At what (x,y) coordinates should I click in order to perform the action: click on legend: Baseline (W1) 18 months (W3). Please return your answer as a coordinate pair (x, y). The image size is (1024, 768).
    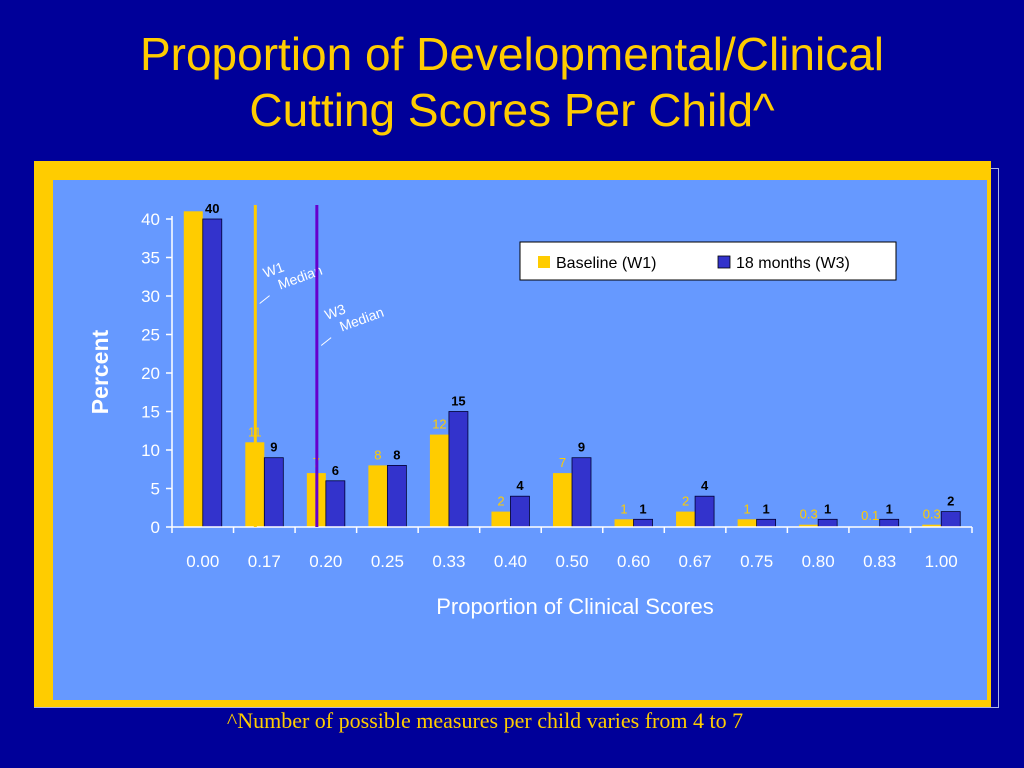
    Looking at the image, I should click on (708, 261).